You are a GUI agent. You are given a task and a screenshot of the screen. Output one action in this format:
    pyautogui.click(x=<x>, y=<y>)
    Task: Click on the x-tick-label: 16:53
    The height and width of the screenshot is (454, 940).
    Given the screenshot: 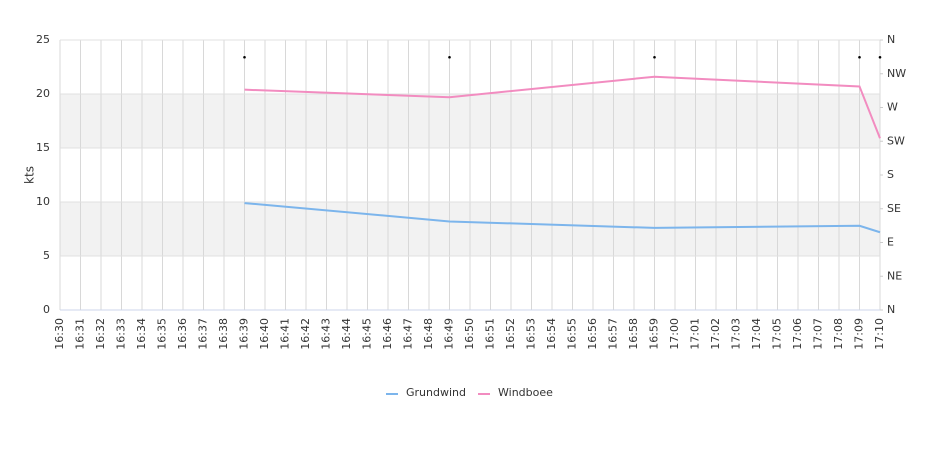 What is the action you would take?
    pyautogui.click(x=531, y=334)
    